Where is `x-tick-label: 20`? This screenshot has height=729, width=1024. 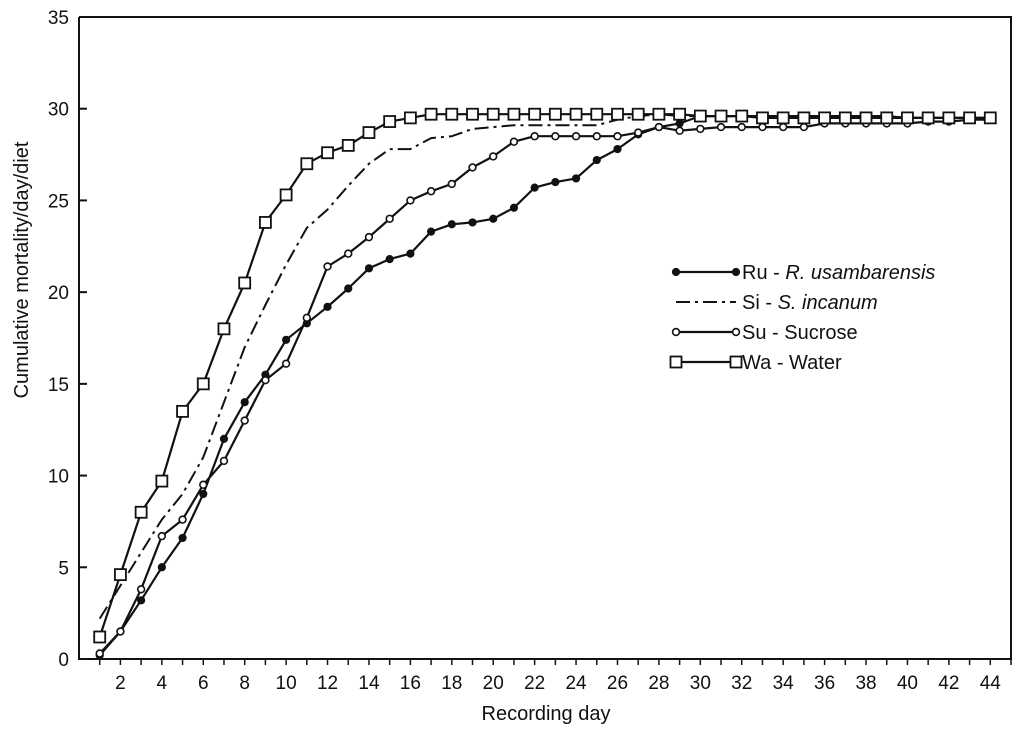
x-tick-label: 20 is located at coordinates (493, 683).